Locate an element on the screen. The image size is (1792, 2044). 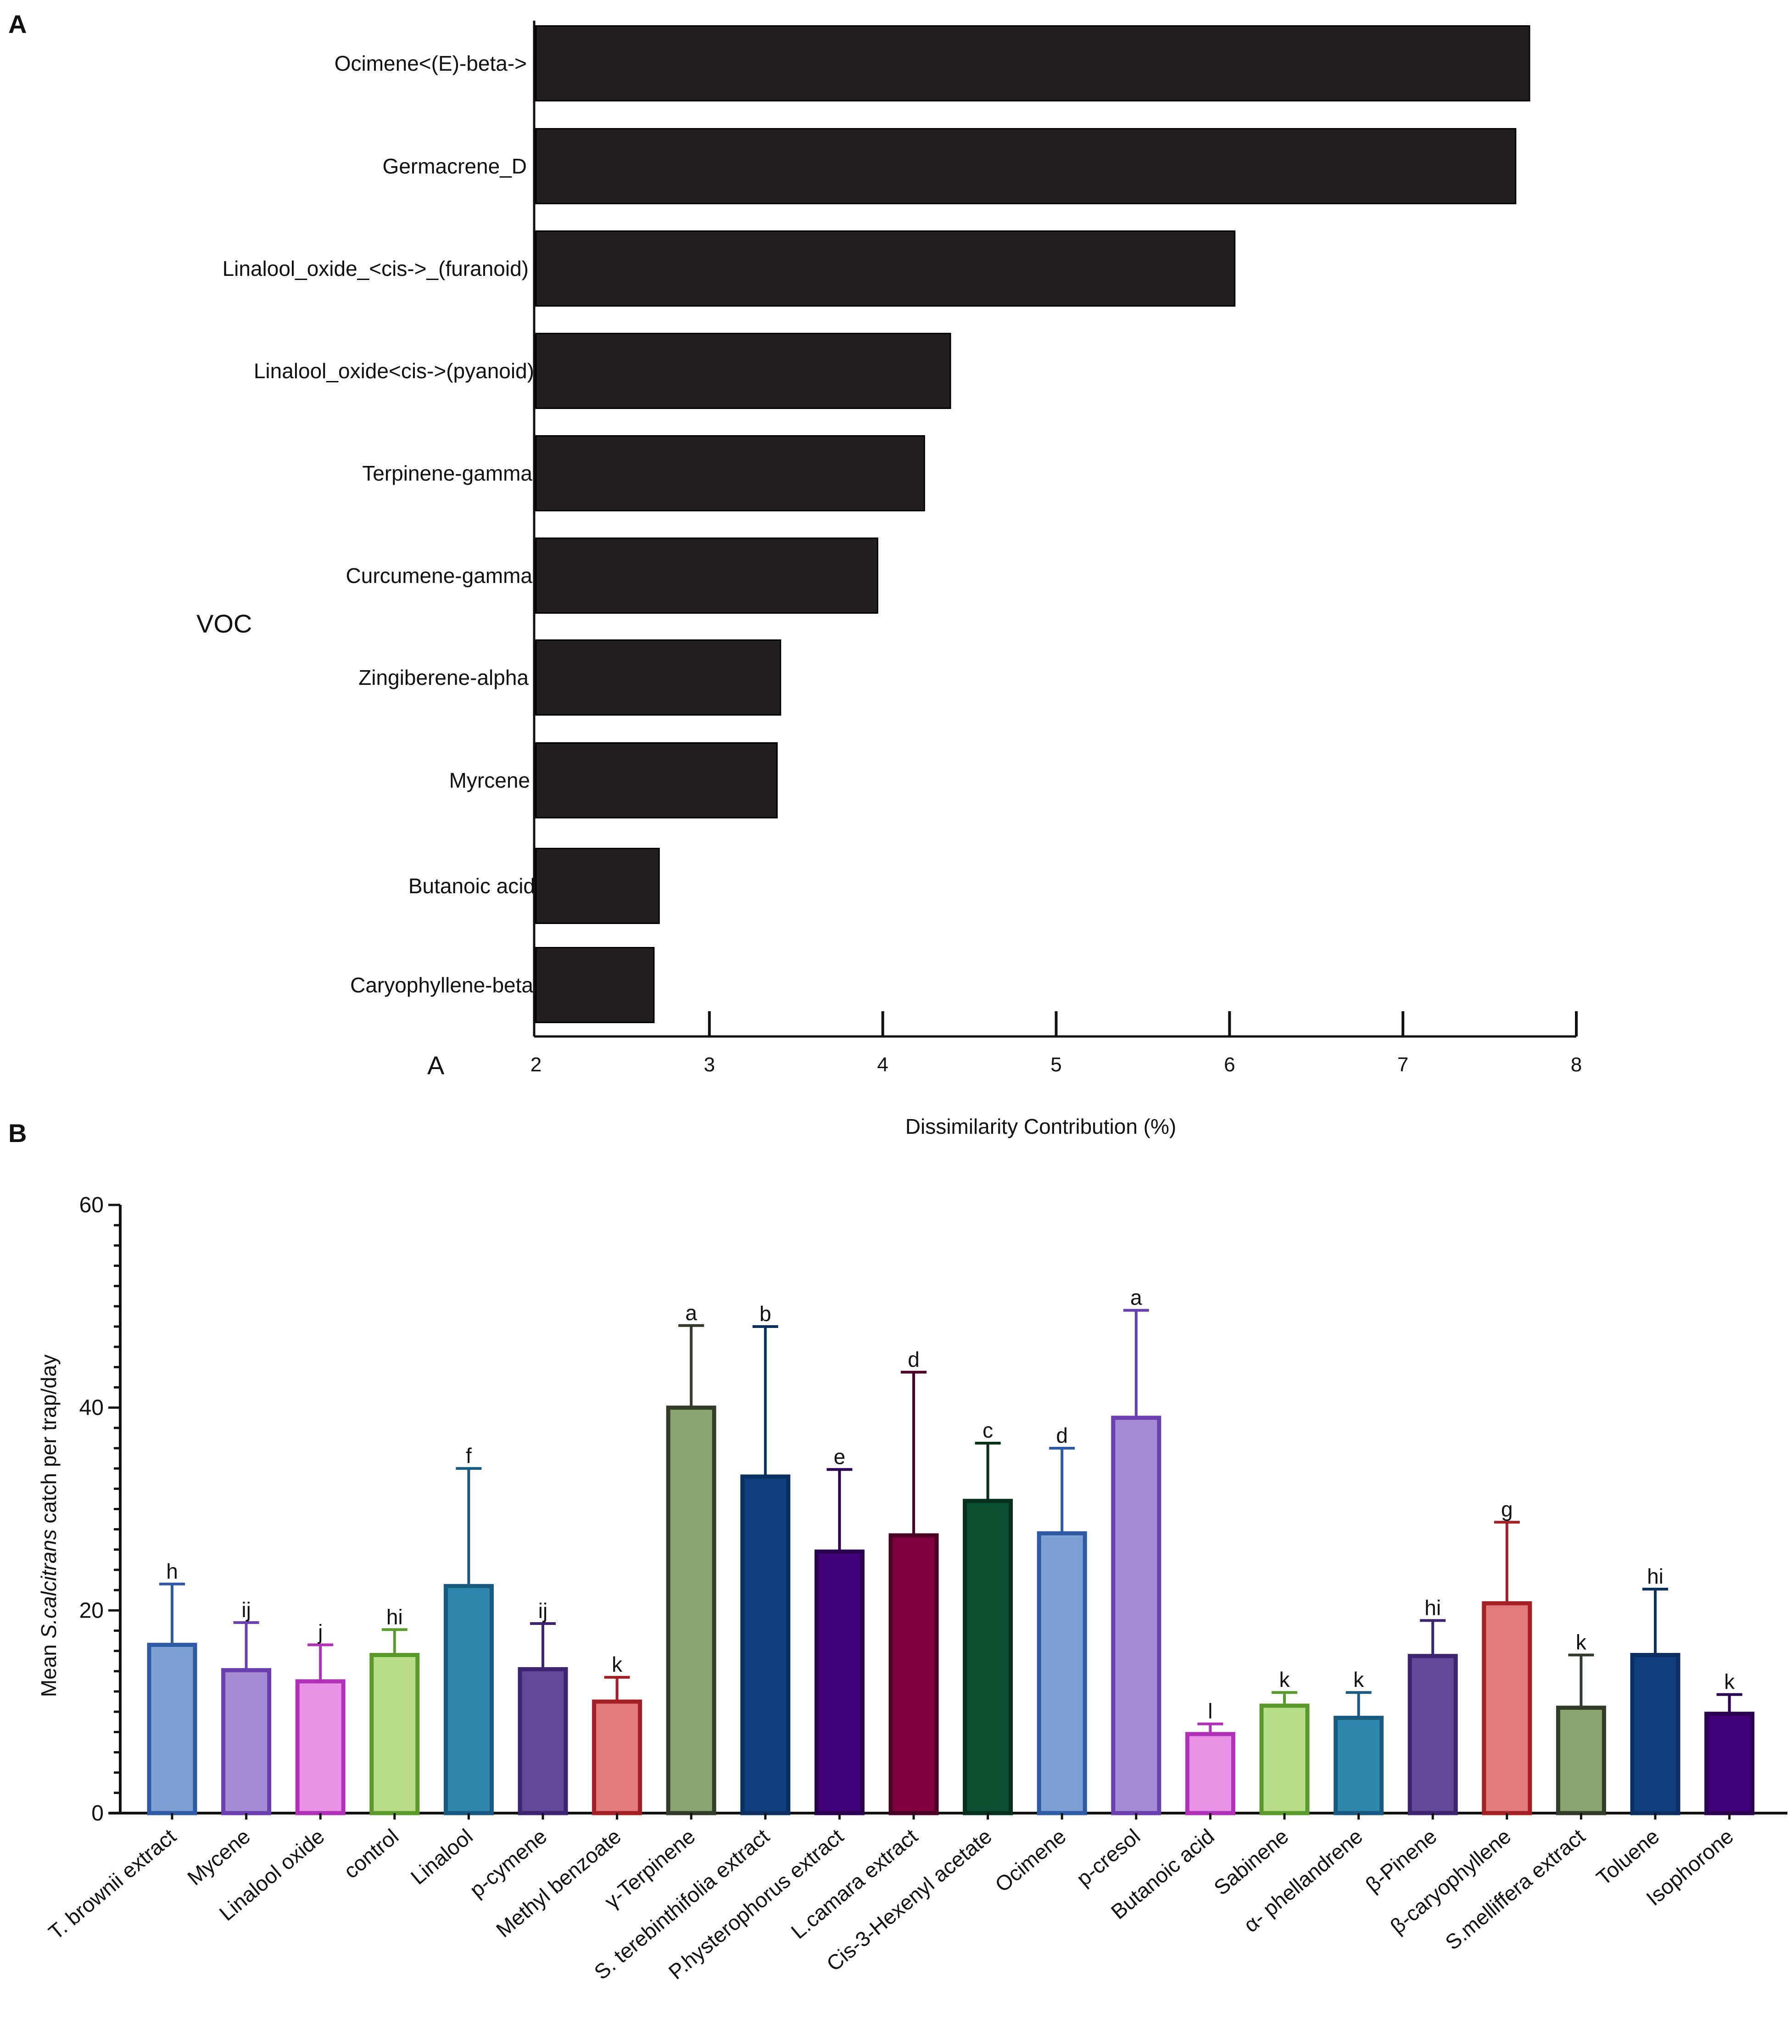
panel-a-category-label: Germacrene_D is located at coordinates (455, 166).